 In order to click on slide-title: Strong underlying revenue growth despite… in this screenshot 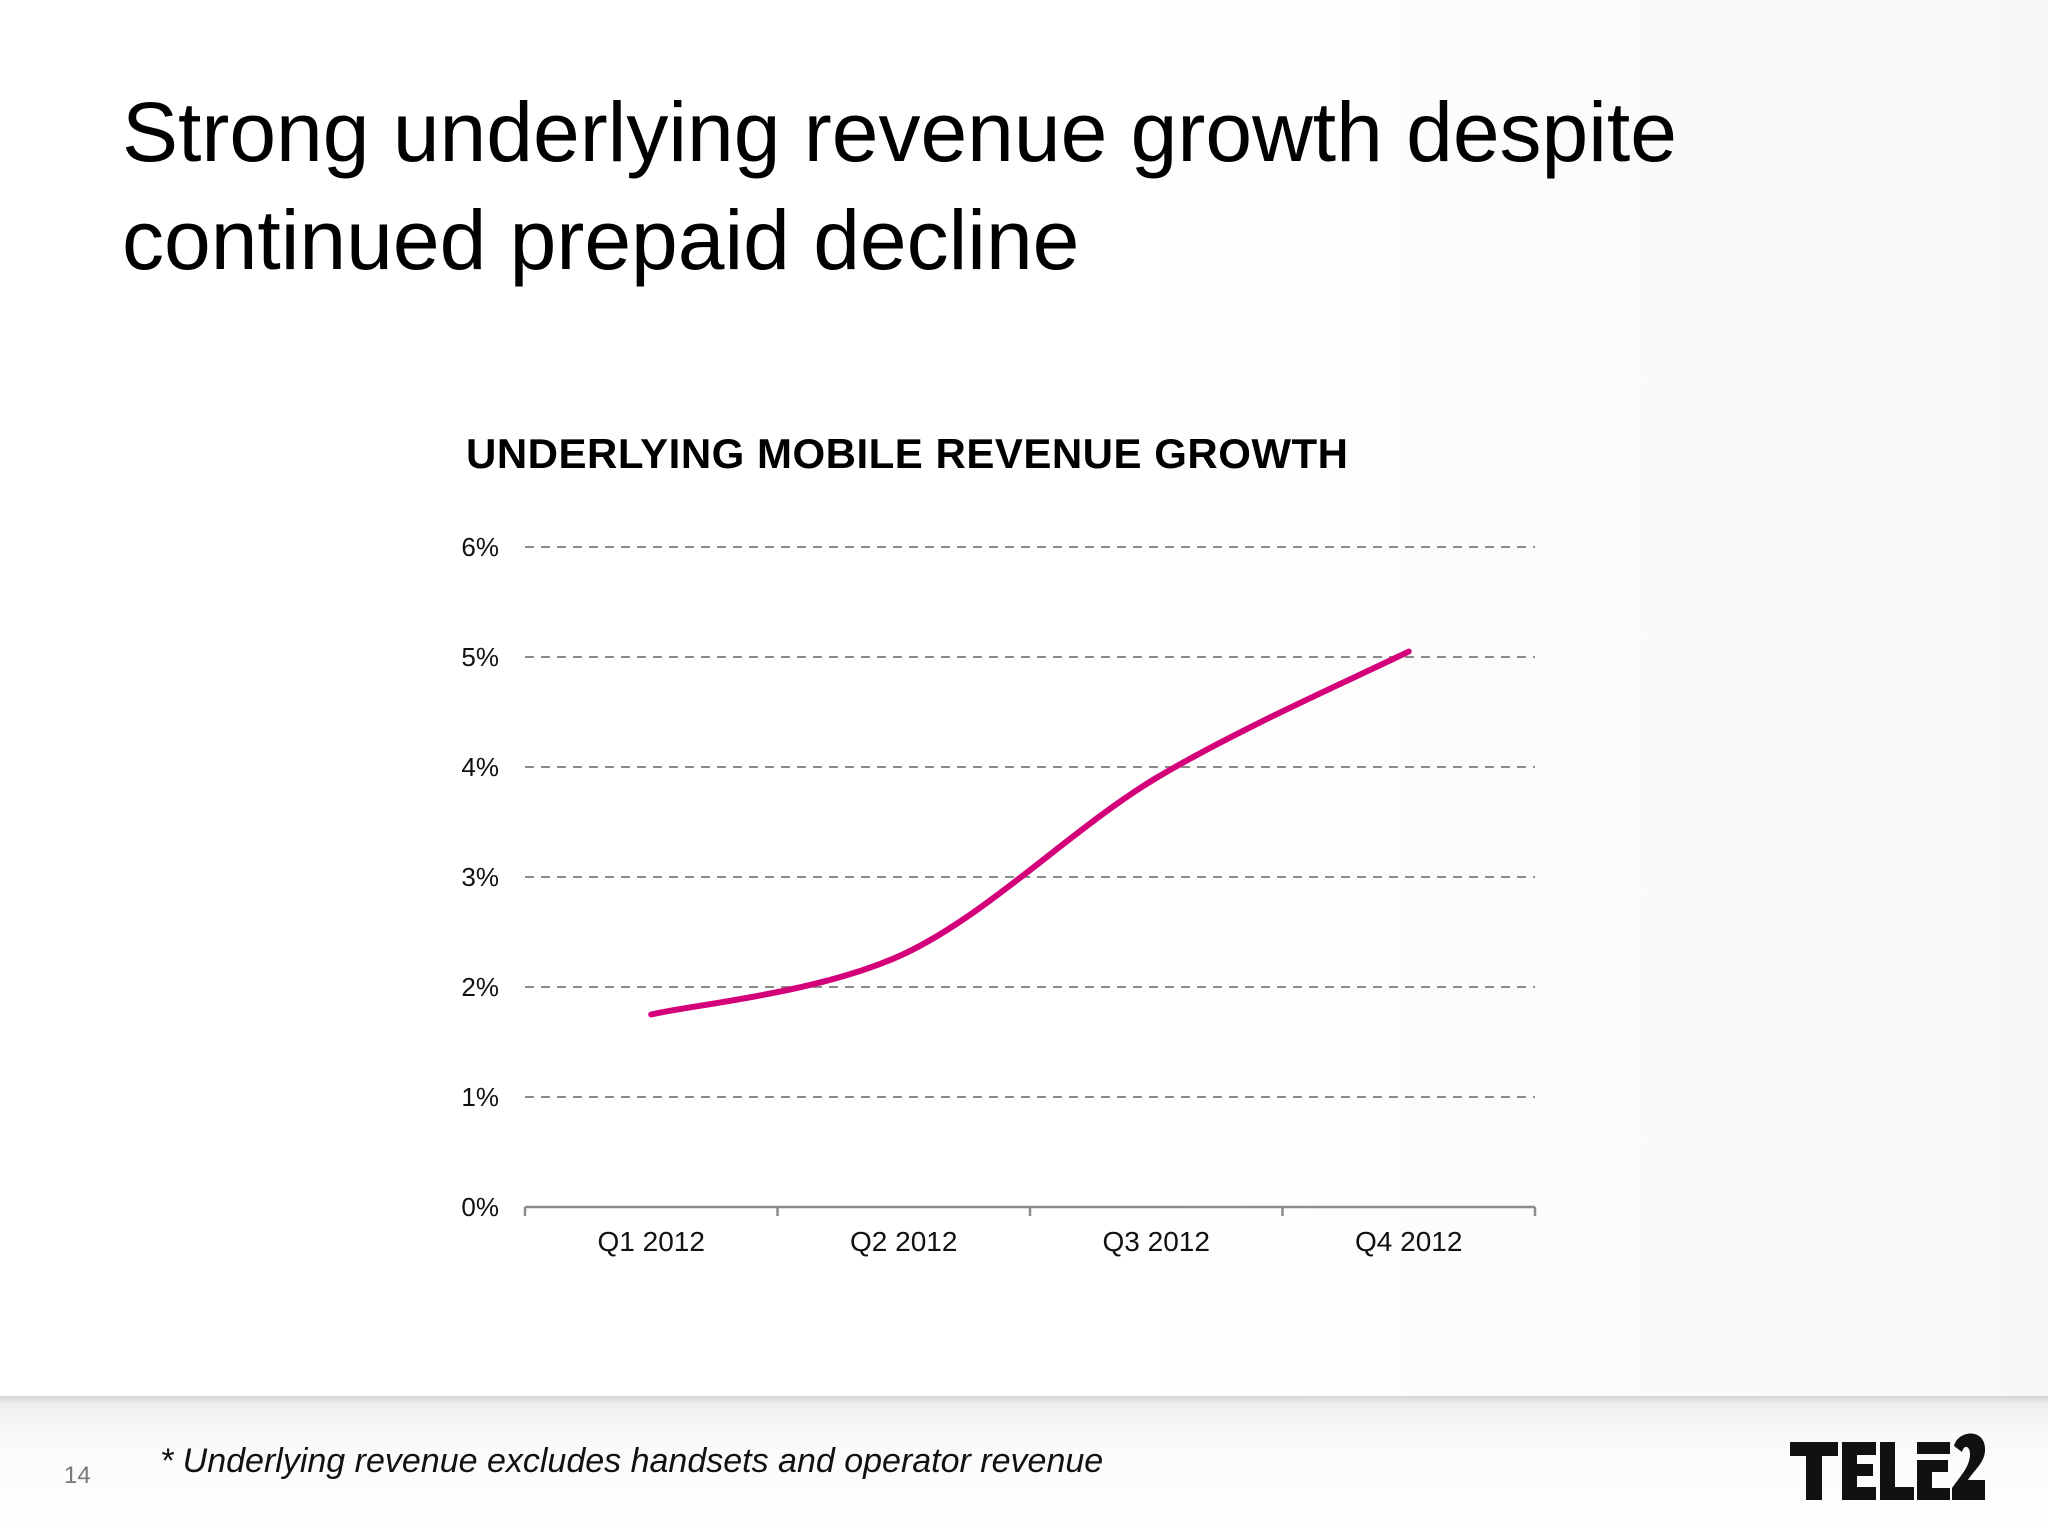, I will do `click(1022, 186)`.